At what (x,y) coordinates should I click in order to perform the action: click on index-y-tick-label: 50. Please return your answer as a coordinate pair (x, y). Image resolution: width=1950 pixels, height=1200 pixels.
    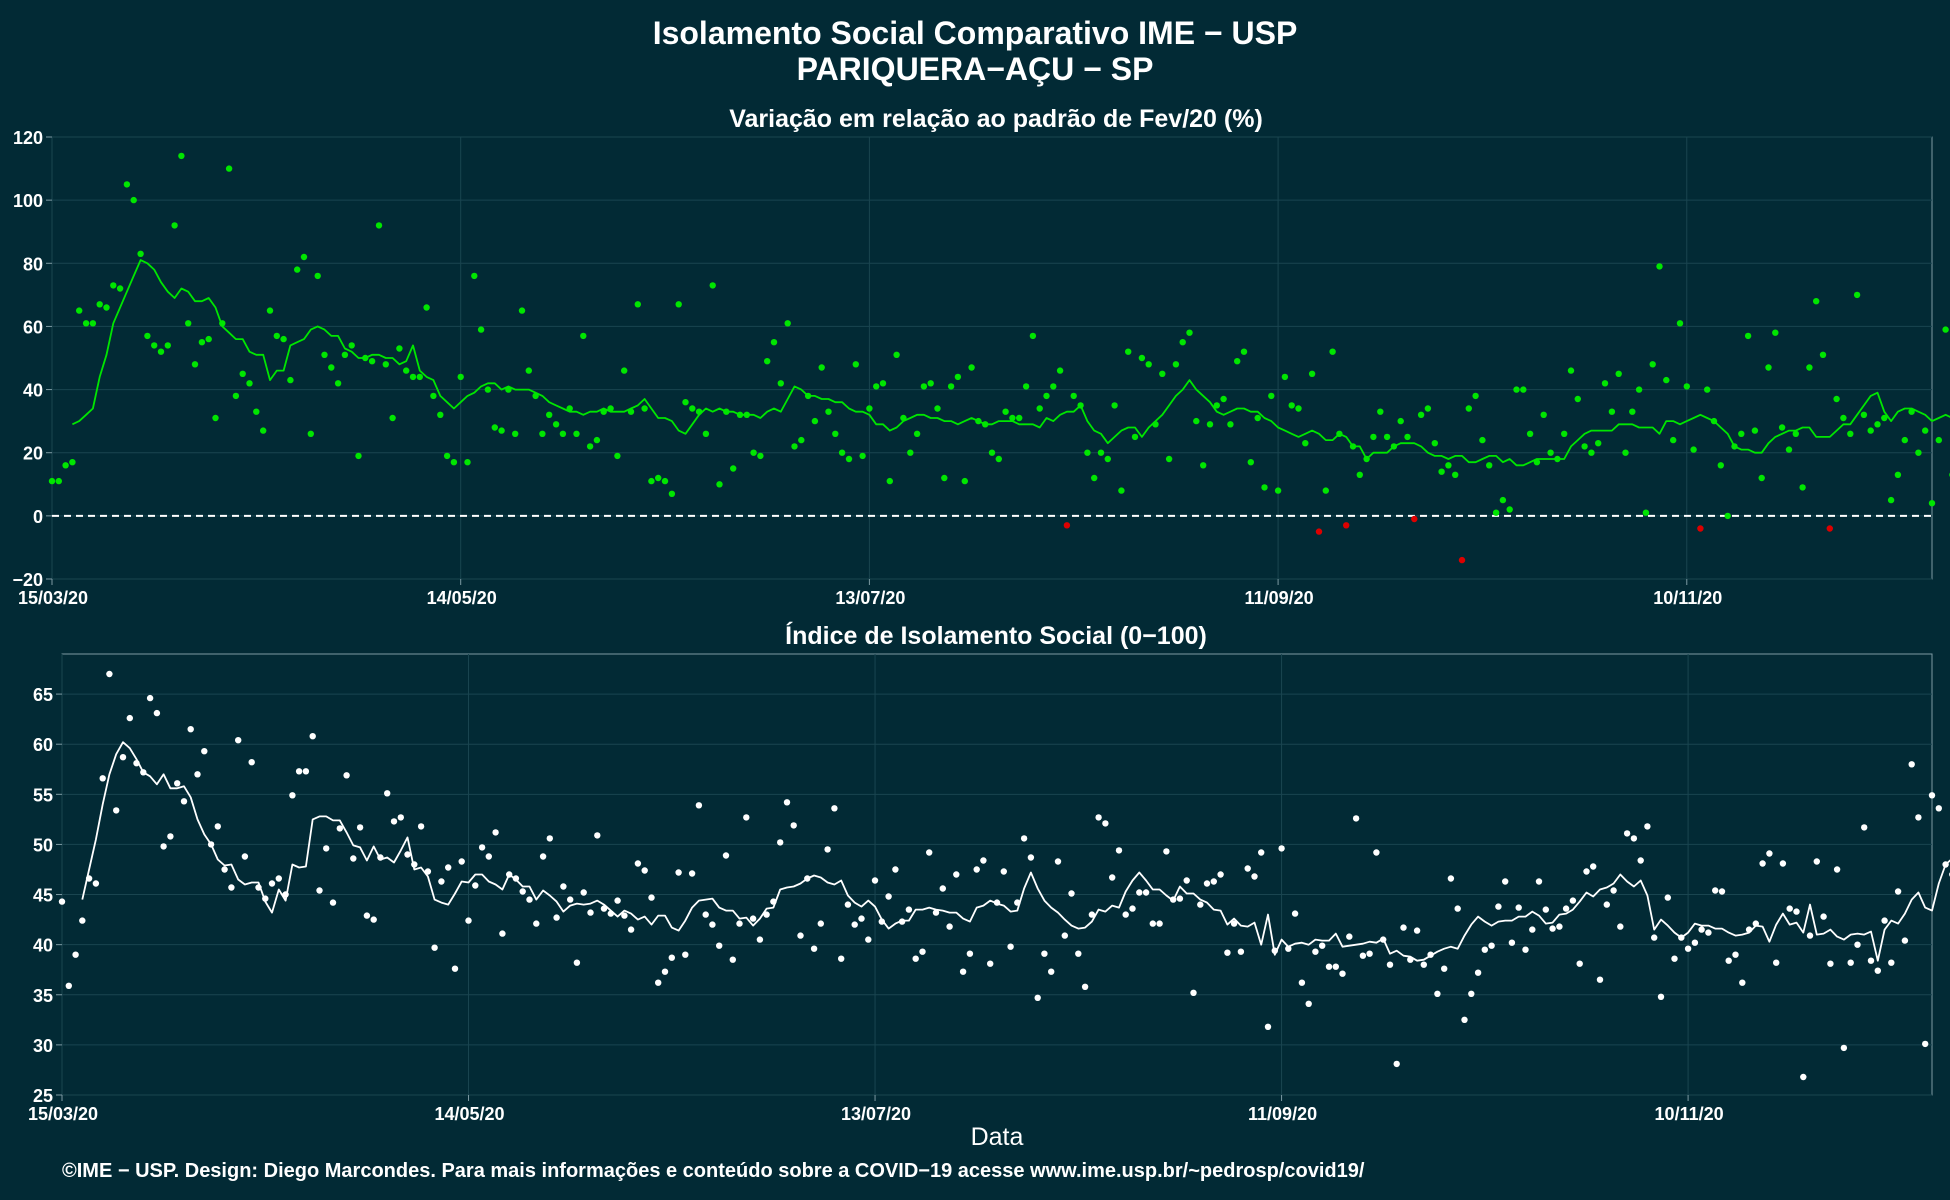
    Looking at the image, I should click on (43, 845).